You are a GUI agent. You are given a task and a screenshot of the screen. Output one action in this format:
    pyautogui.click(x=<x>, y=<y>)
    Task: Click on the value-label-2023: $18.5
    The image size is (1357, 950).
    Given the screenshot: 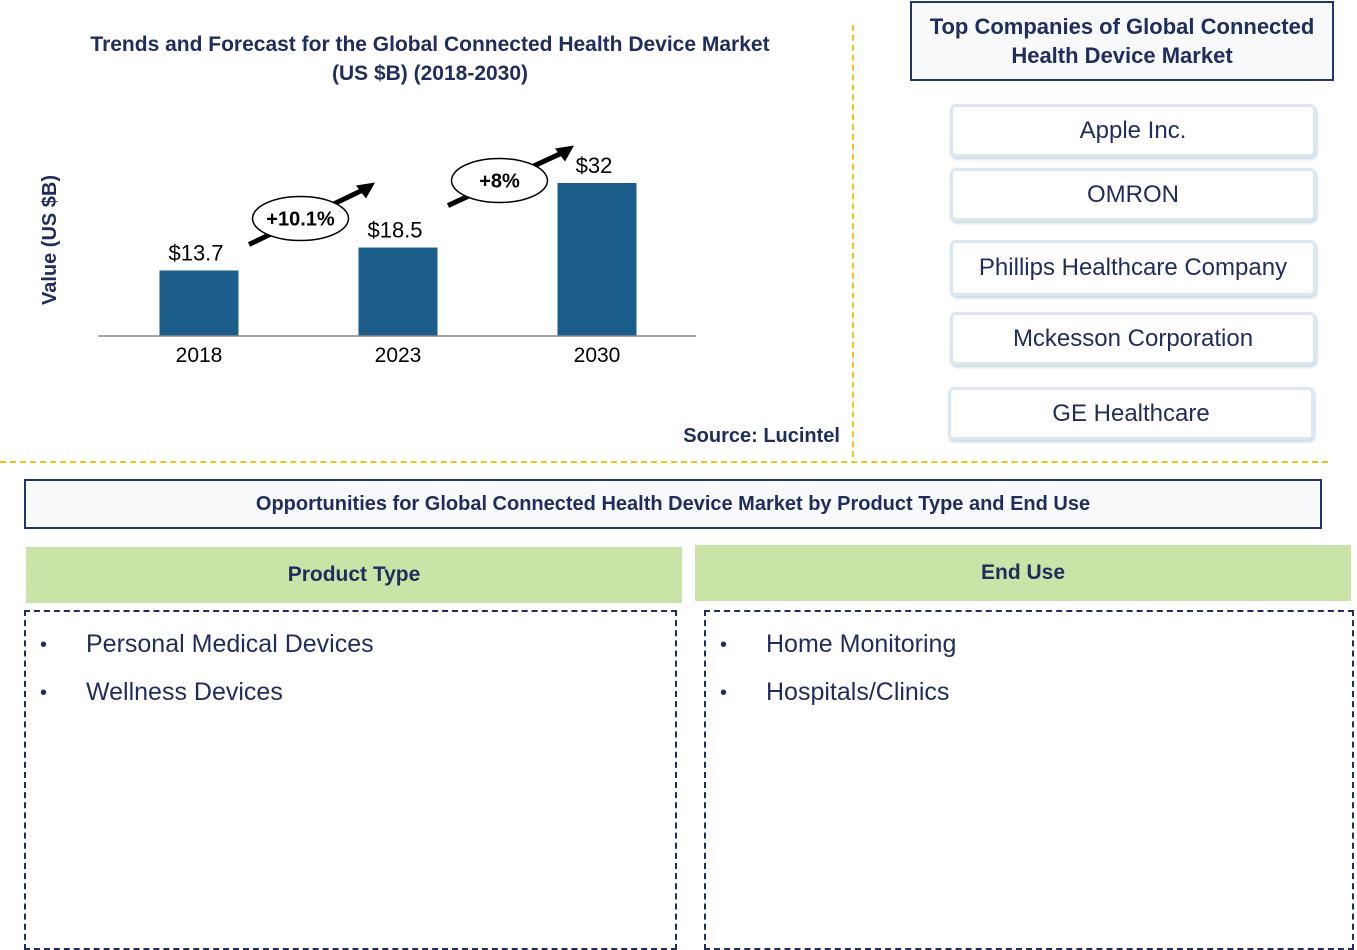 What is the action you would take?
    pyautogui.click(x=394, y=230)
    